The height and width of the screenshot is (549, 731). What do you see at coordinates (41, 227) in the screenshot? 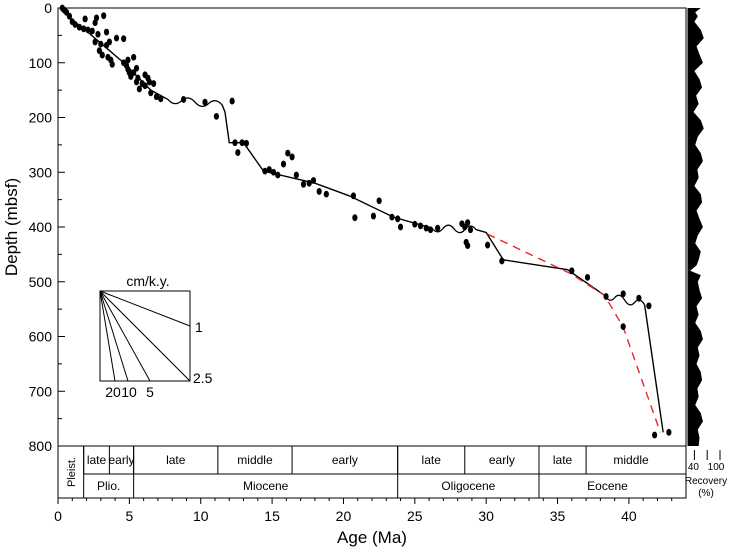
I see `y-tick-label: 400` at bounding box center [41, 227].